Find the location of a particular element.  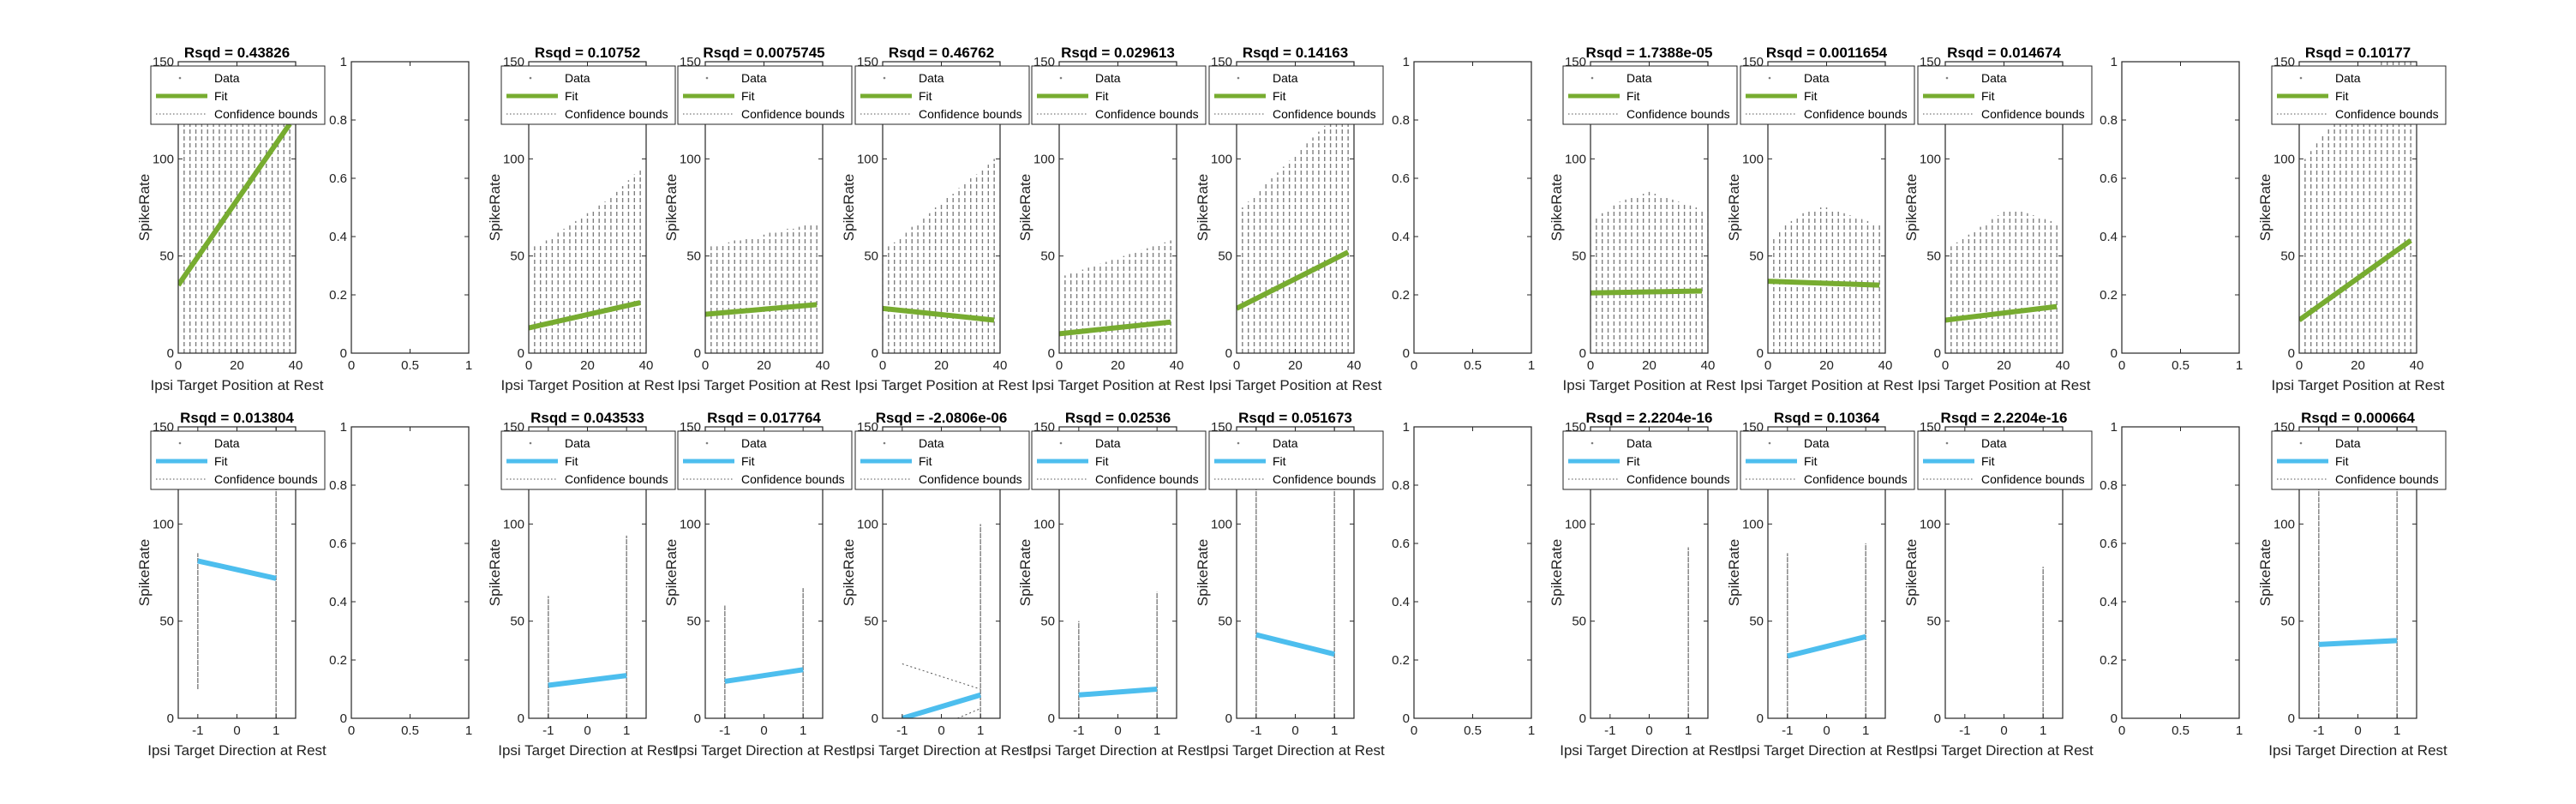

subplot-r1-c11: 0 0.5 1 0 0.2 0.4 0.6 0.8 1 is located at coordinates (2171, 579).